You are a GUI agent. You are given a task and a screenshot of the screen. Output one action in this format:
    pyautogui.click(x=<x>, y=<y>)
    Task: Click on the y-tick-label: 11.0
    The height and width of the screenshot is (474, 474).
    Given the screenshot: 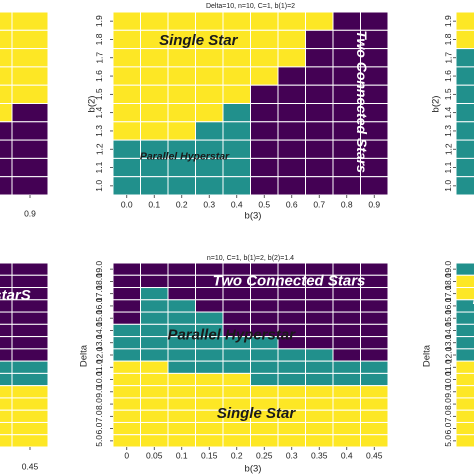 What is the action you would take?
    pyautogui.click(x=99, y=367)
    